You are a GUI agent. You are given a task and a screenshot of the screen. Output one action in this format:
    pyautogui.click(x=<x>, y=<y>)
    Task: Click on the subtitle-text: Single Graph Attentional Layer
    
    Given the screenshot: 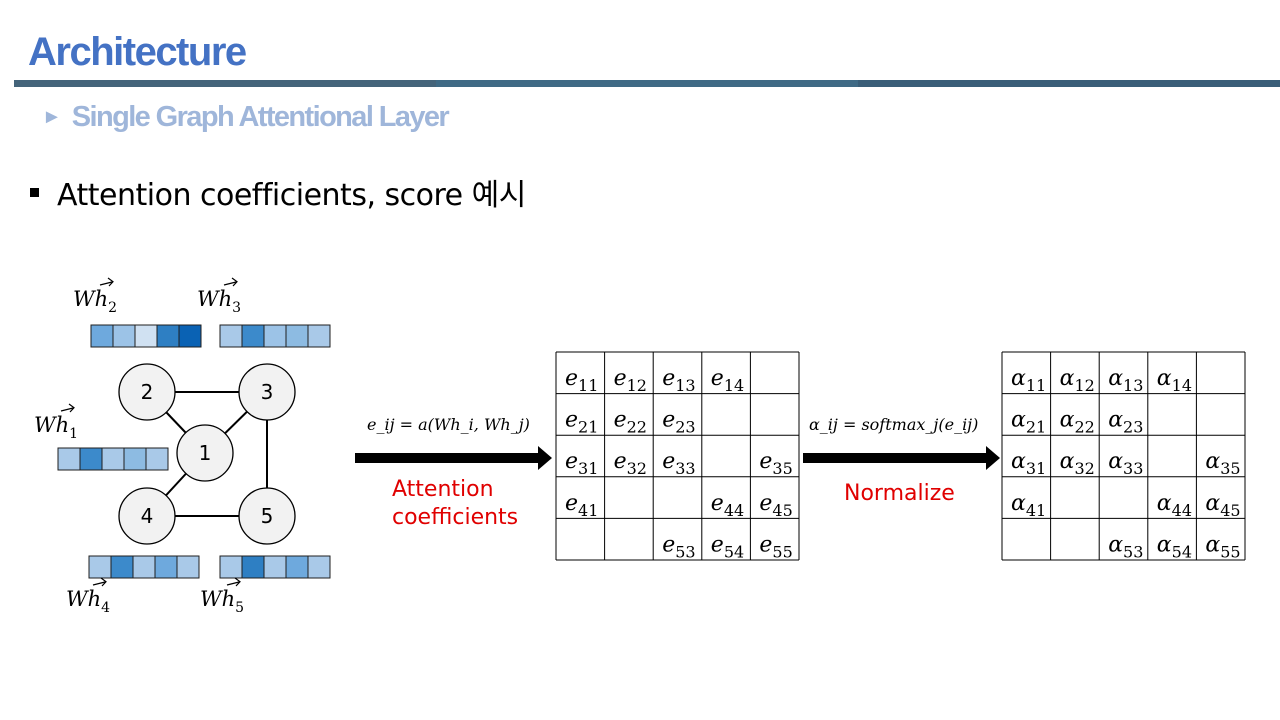 What is the action you would take?
    pyautogui.click(x=260, y=117)
    